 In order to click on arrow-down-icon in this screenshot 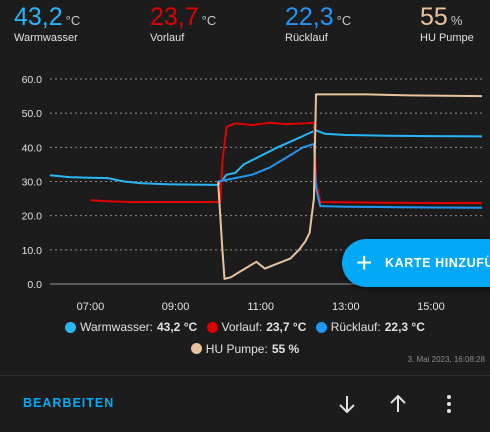, I will do `click(347, 404)`.